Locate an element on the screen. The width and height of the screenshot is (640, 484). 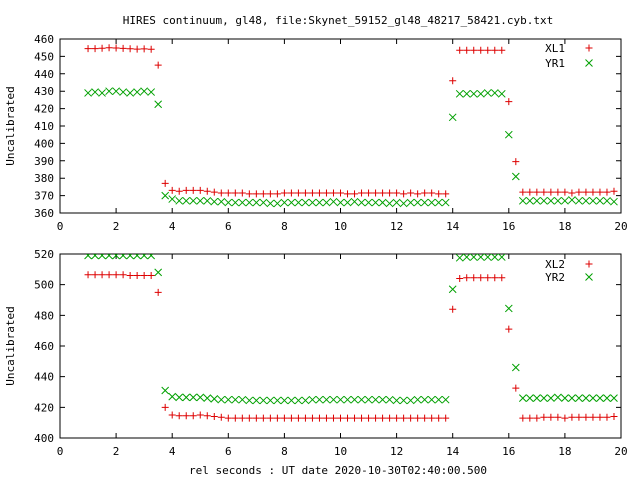
x-tick-label: 4 is located at coordinates (172, 451).